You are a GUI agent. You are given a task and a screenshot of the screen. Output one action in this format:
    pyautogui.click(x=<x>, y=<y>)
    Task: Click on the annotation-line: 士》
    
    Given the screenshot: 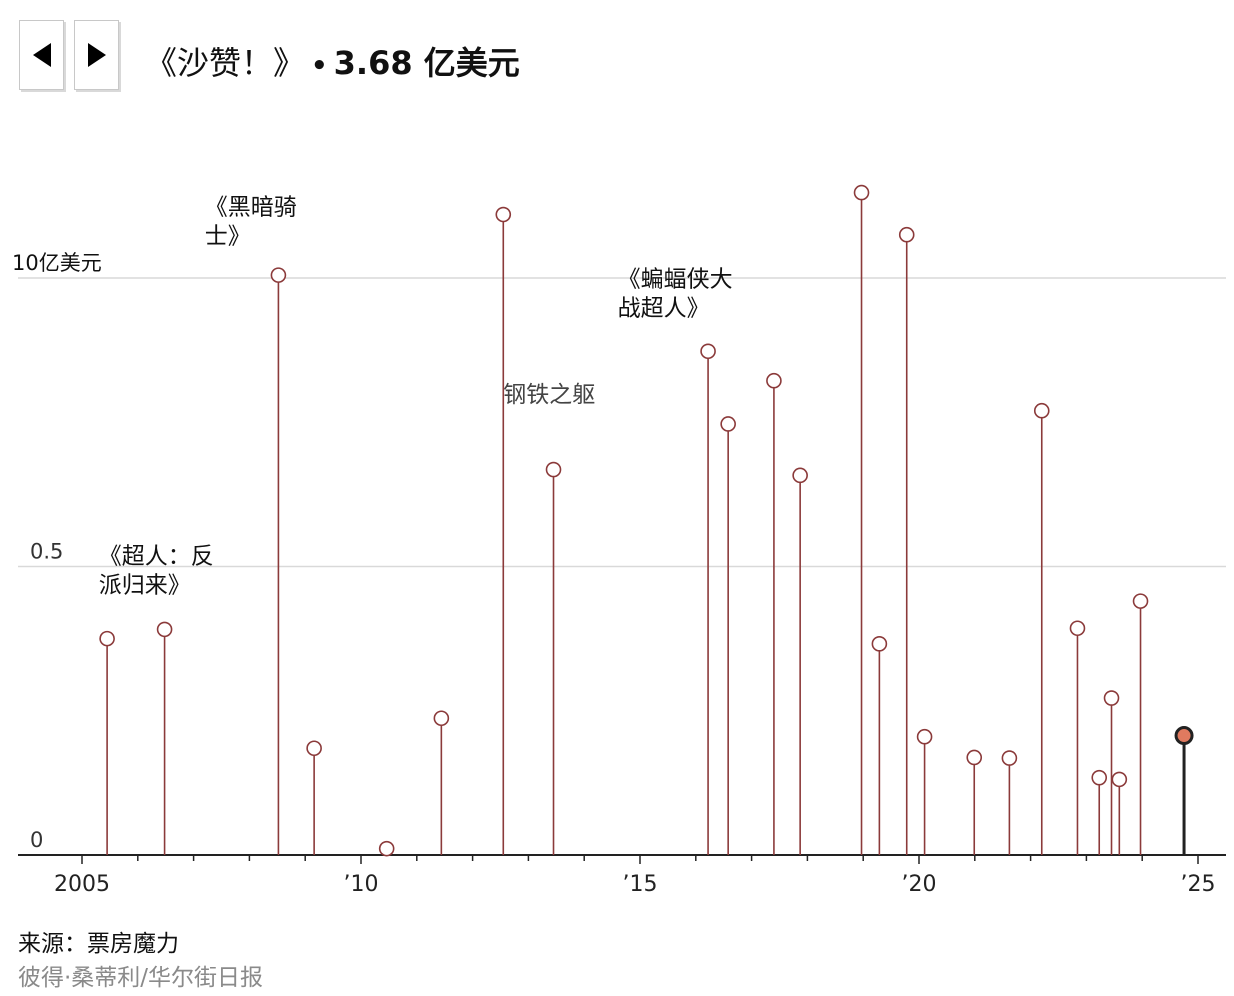 What is the action you would take?
    pyautogui.click(x=228, y=237)
    